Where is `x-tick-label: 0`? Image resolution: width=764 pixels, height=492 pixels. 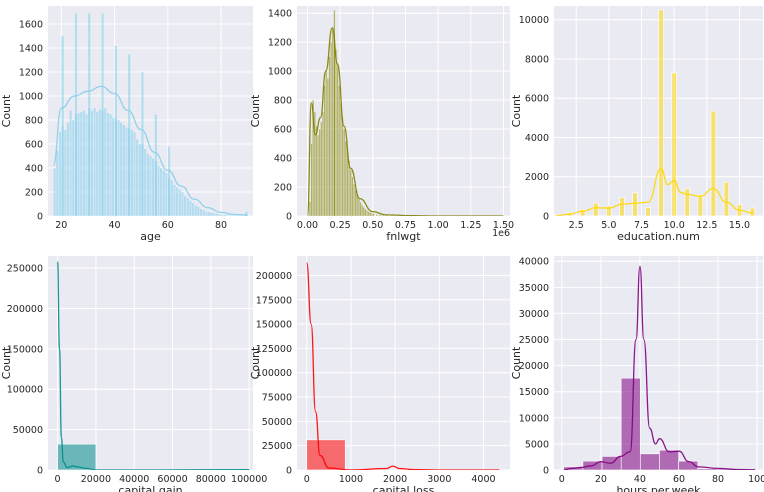 x-tick-label: 0 is located at coordinates (58, 479).